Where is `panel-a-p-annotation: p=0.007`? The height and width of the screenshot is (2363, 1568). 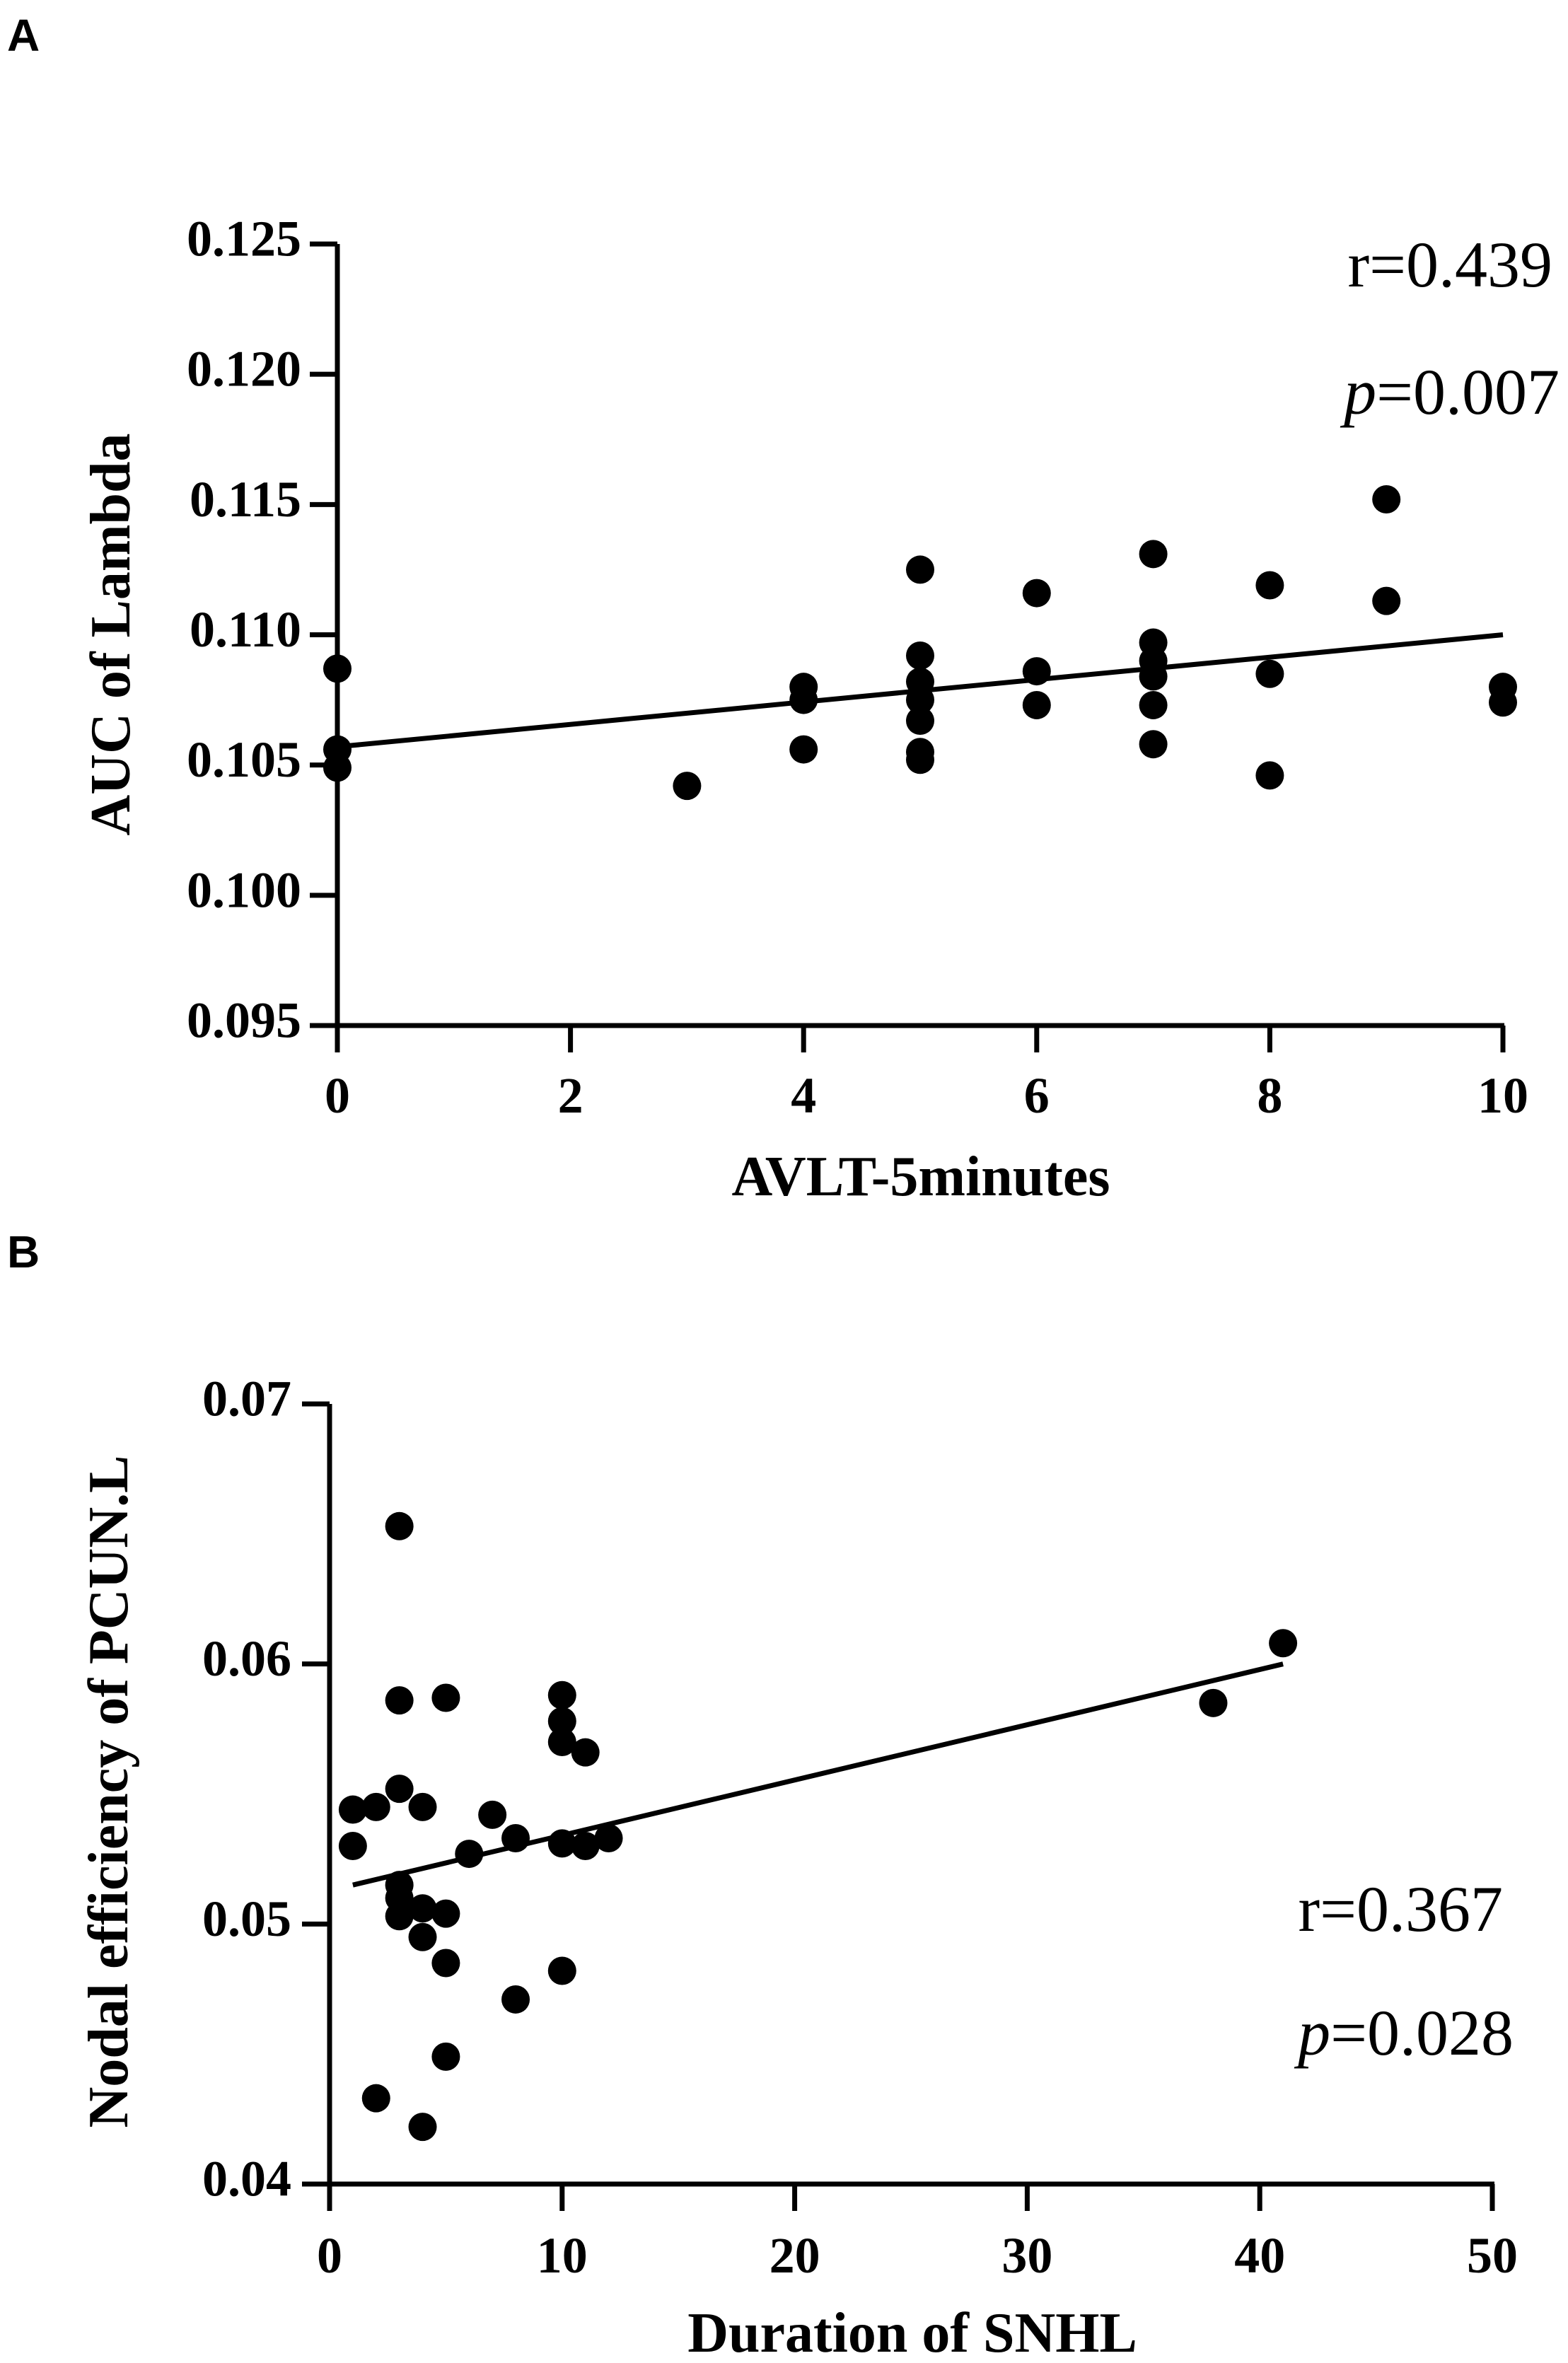 panel-a-p-annotation: p=0.007 is located at coordinates (1450, 392).